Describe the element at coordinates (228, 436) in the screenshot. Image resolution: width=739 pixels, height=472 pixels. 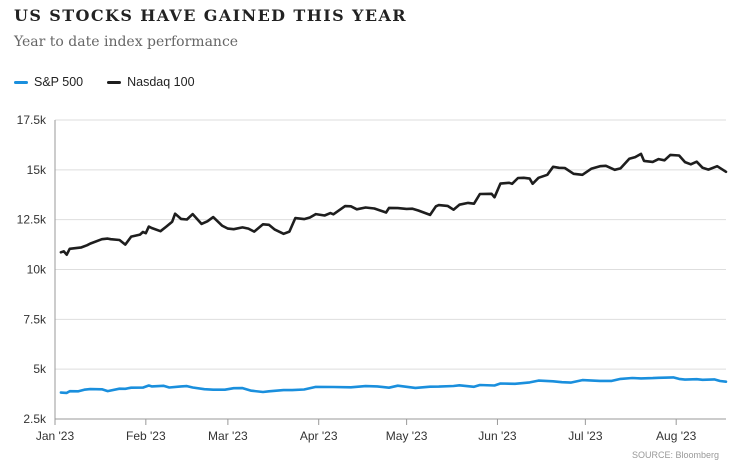
I see `x-tick-label: Mar '23` at that location.